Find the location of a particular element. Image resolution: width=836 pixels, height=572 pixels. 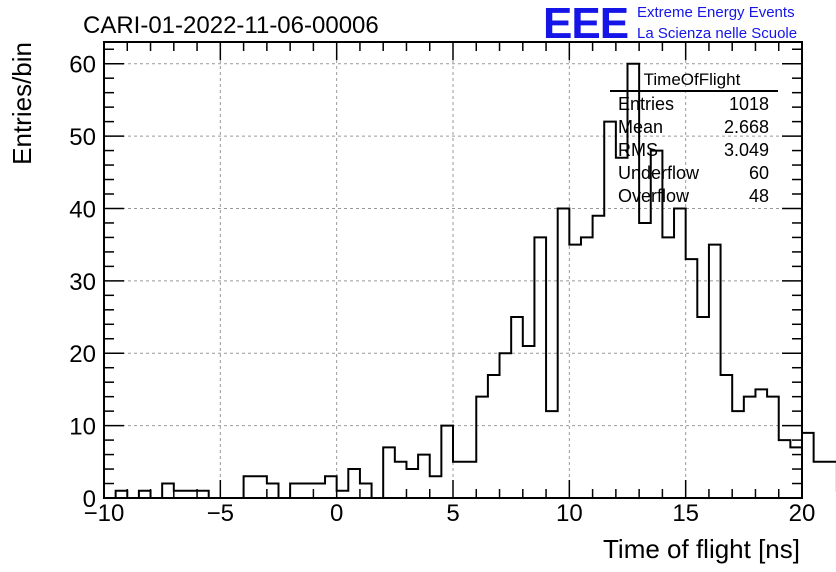

x-tick-label: 5 is located at coordinates (452, 513).